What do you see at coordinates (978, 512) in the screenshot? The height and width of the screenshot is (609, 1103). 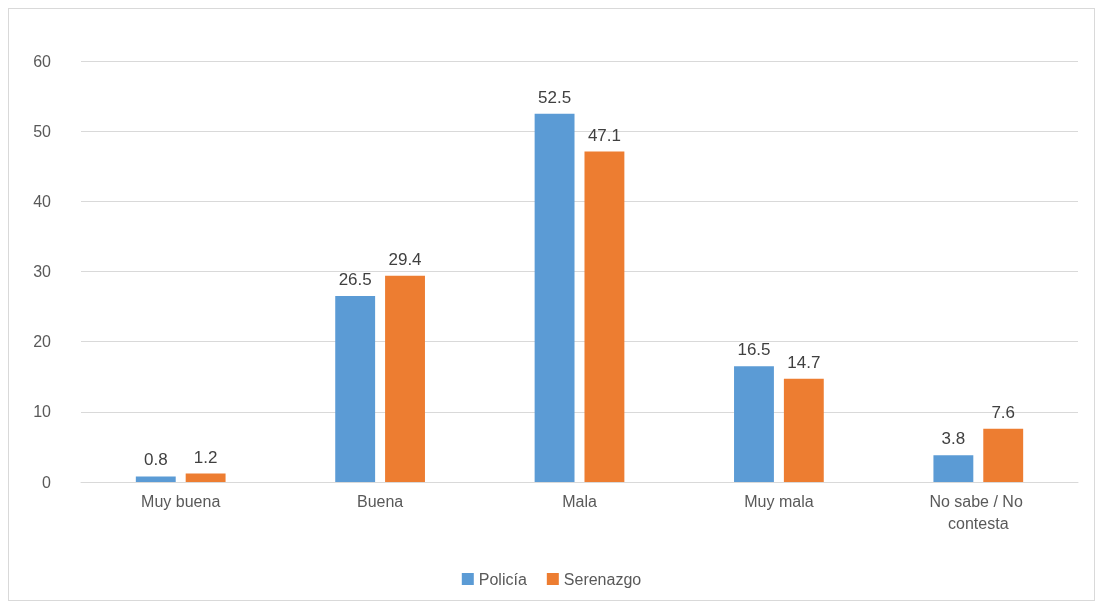 I see `x-tick-label: No sabe / No contesta` at bounding box center [978, 512].